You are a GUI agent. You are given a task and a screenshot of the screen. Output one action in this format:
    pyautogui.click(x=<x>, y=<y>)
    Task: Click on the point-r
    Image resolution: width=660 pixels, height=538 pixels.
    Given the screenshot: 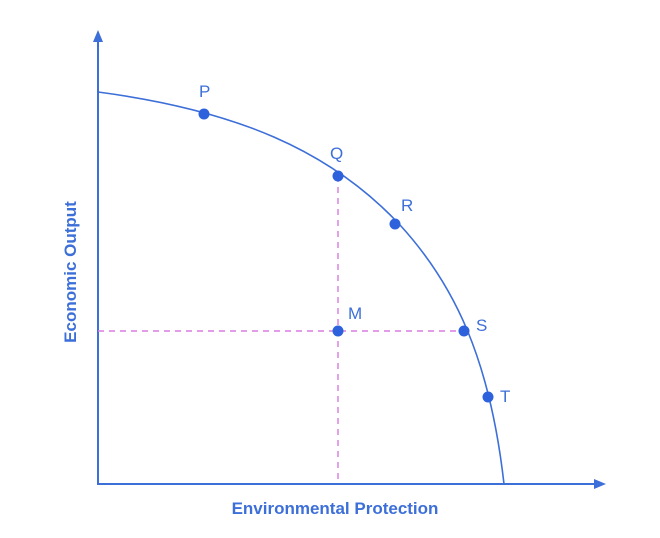 What is the action you would take?
    pyautogui.click(x=395, y=224)
    